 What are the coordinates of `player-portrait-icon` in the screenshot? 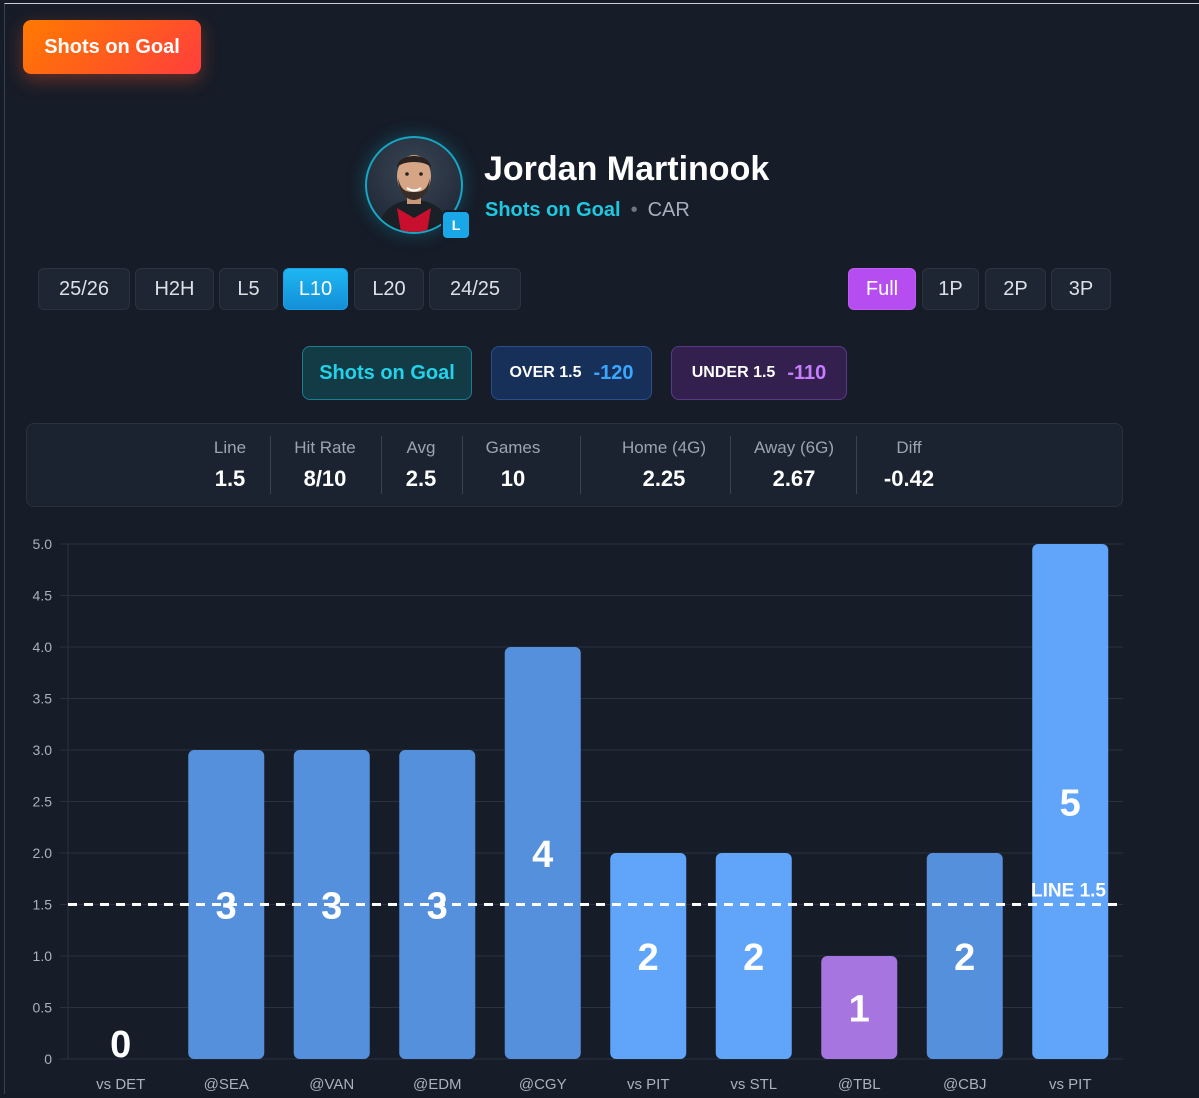 It's located at (414, 193).